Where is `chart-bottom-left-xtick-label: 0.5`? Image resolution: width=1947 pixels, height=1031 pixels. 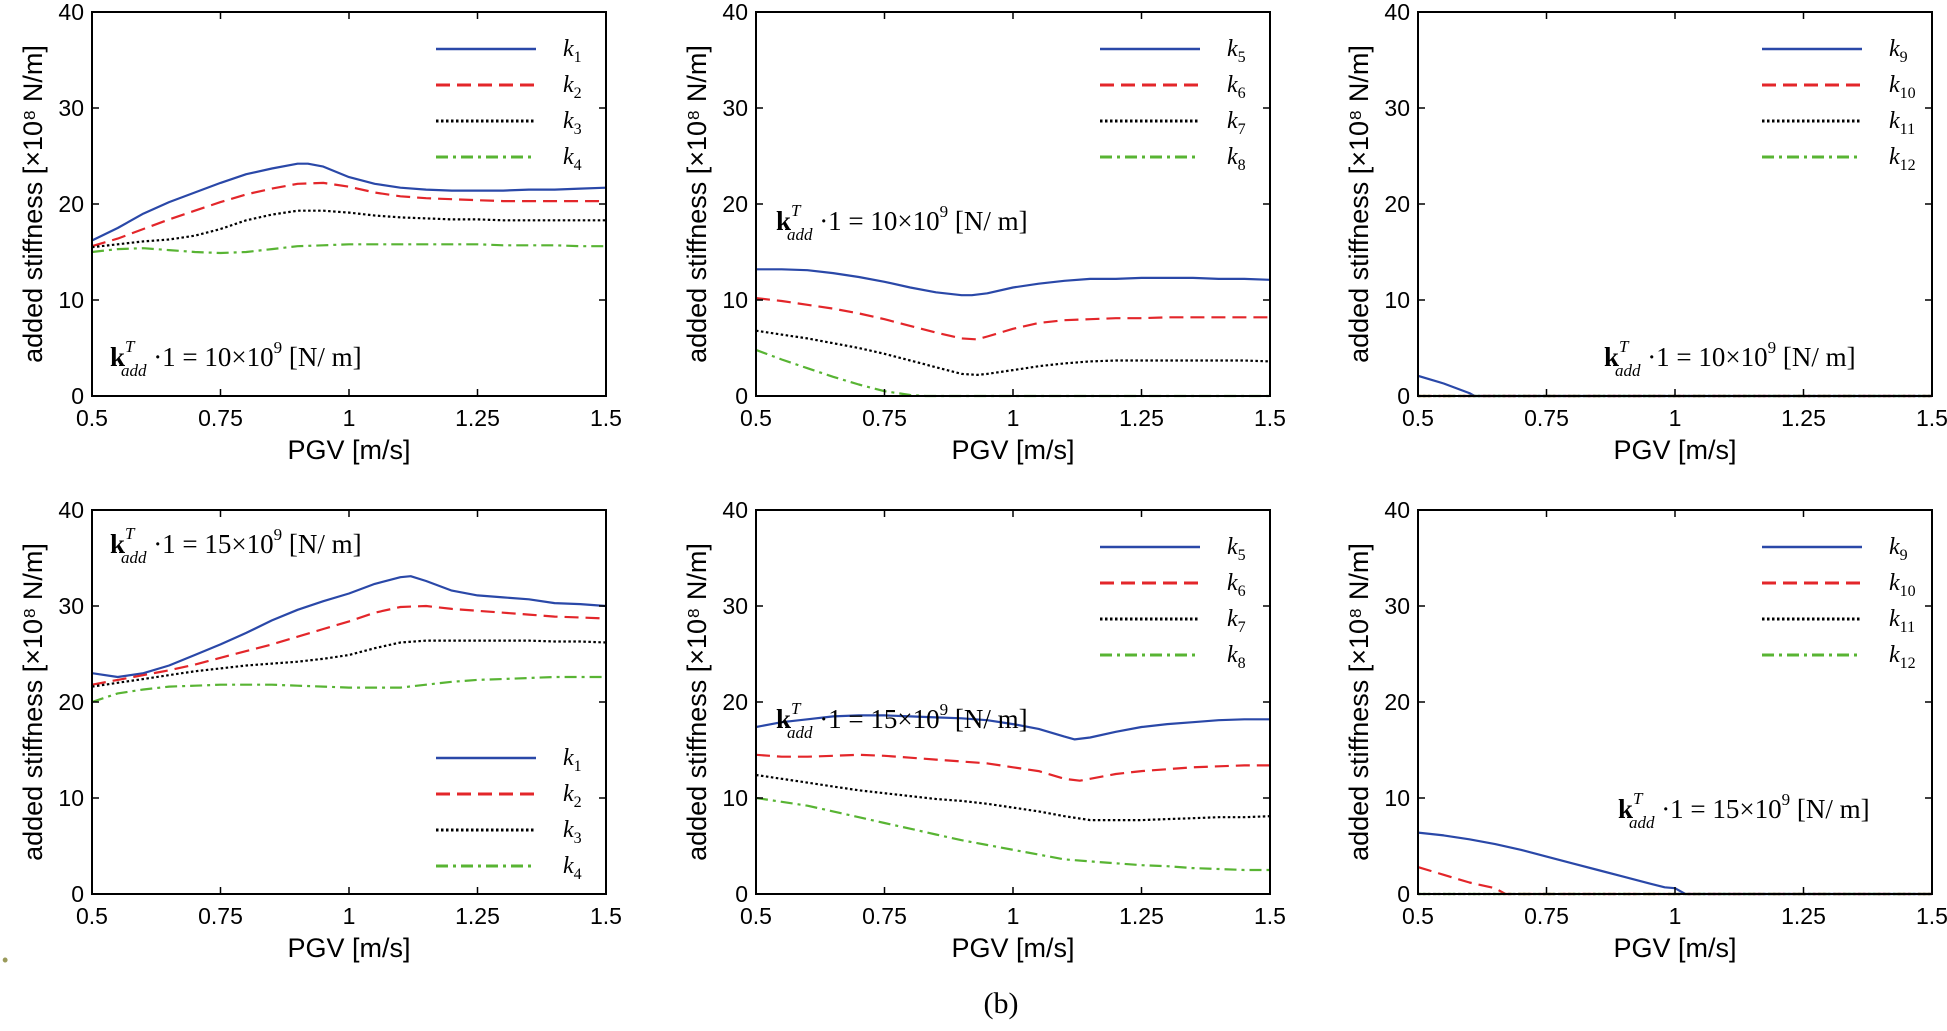 chart-bottom-left-xtick-label: 0.5 is located at coordinates (92, 916).